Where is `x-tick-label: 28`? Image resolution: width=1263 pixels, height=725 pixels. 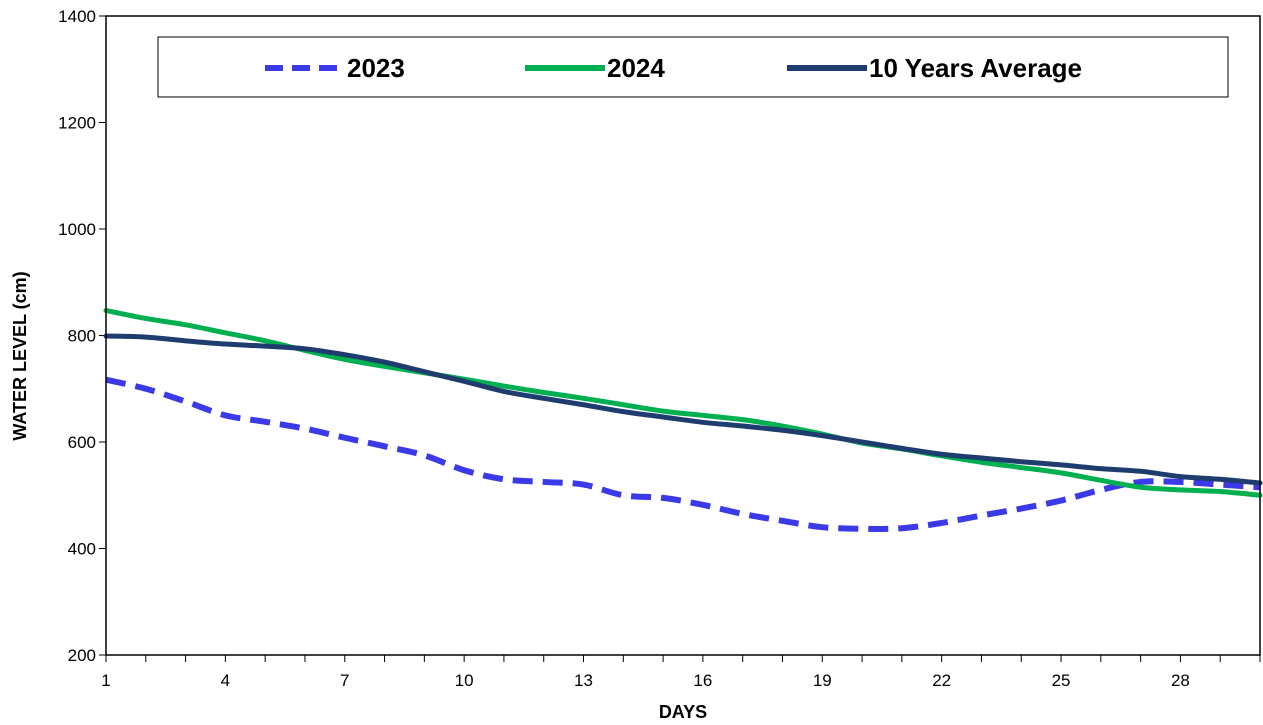
x-tick-label: 28 is located at coordinates (1180, 680).